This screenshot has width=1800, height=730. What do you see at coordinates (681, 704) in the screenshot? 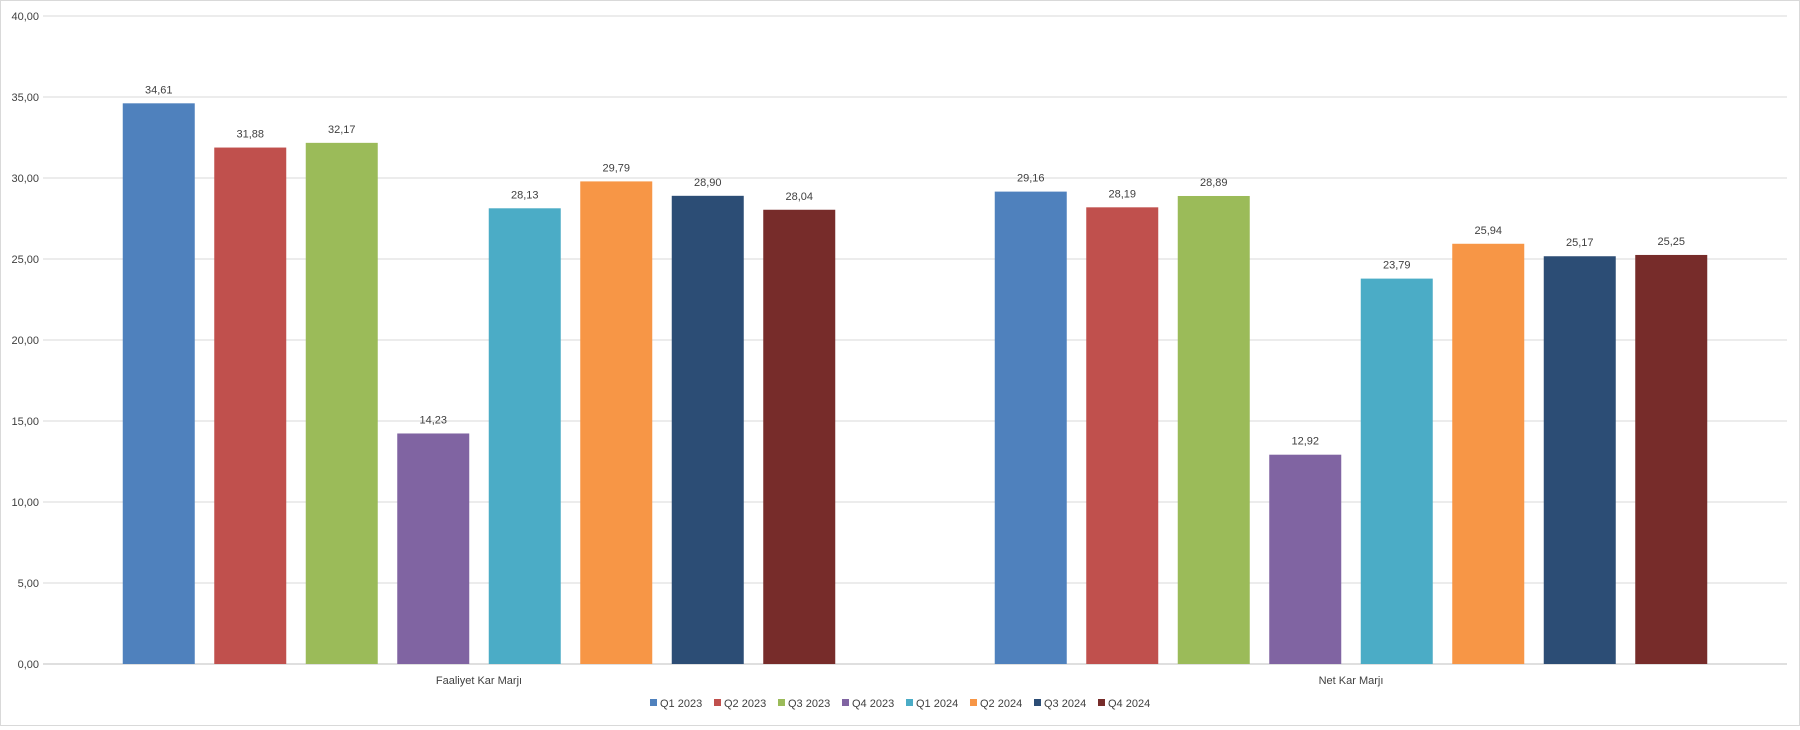
I see `legend-label: Q1 2023` at bounding box center [681, 704].